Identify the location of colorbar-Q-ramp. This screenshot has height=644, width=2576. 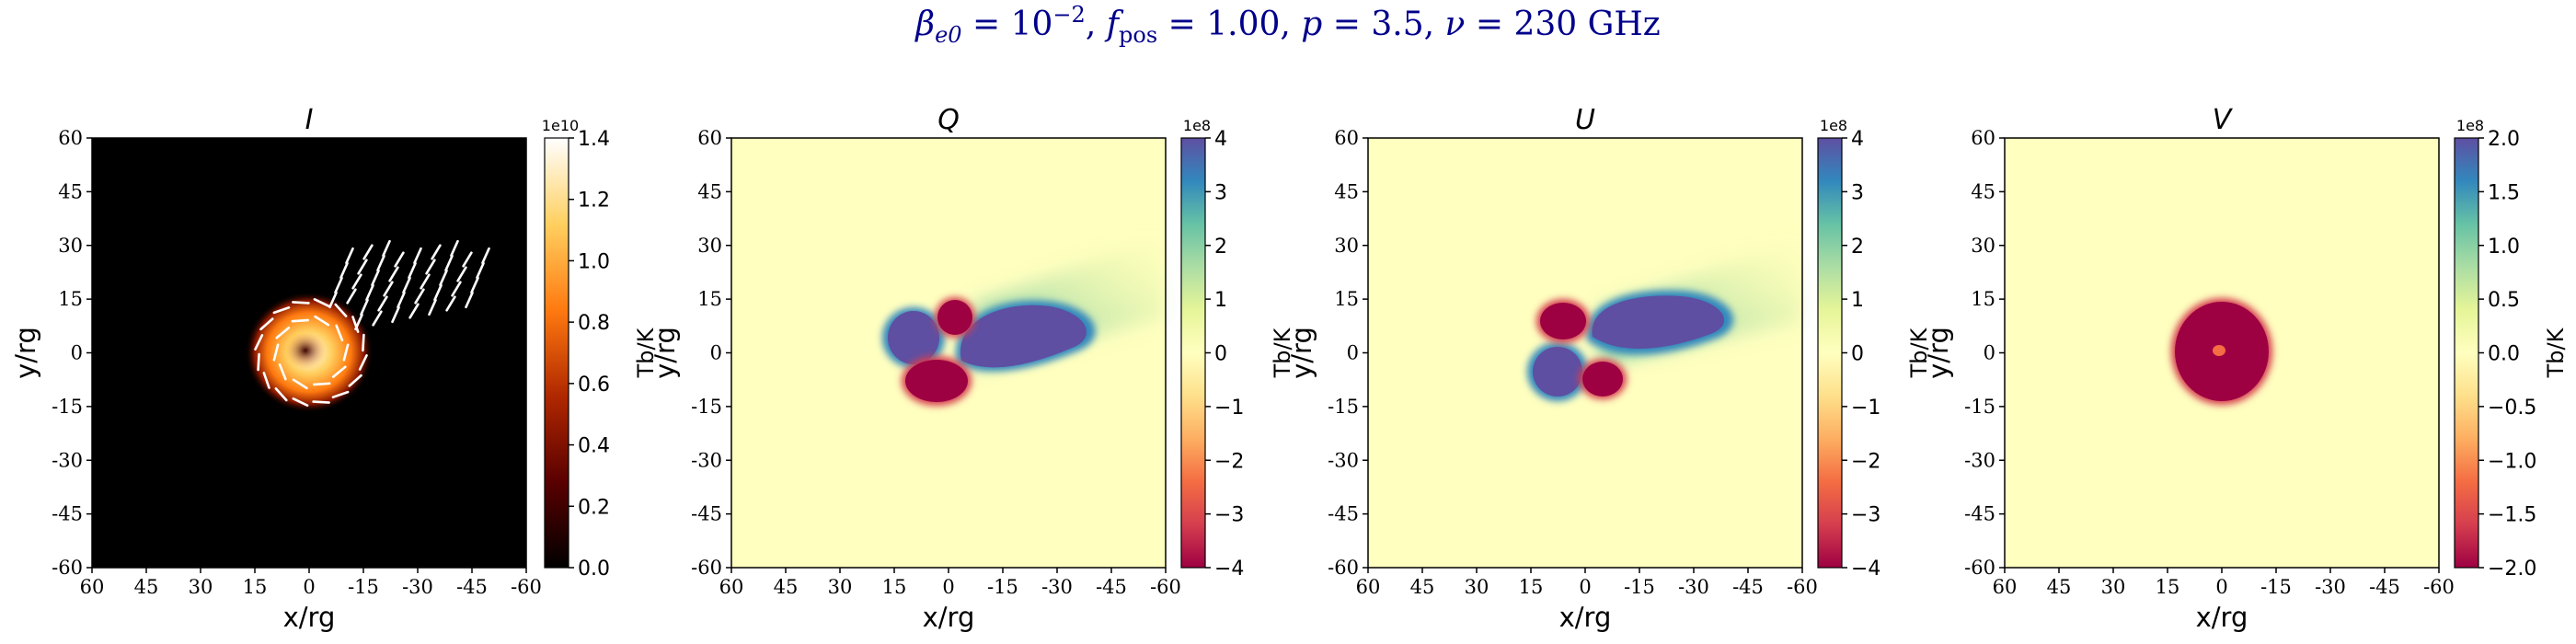
(1193, 353).